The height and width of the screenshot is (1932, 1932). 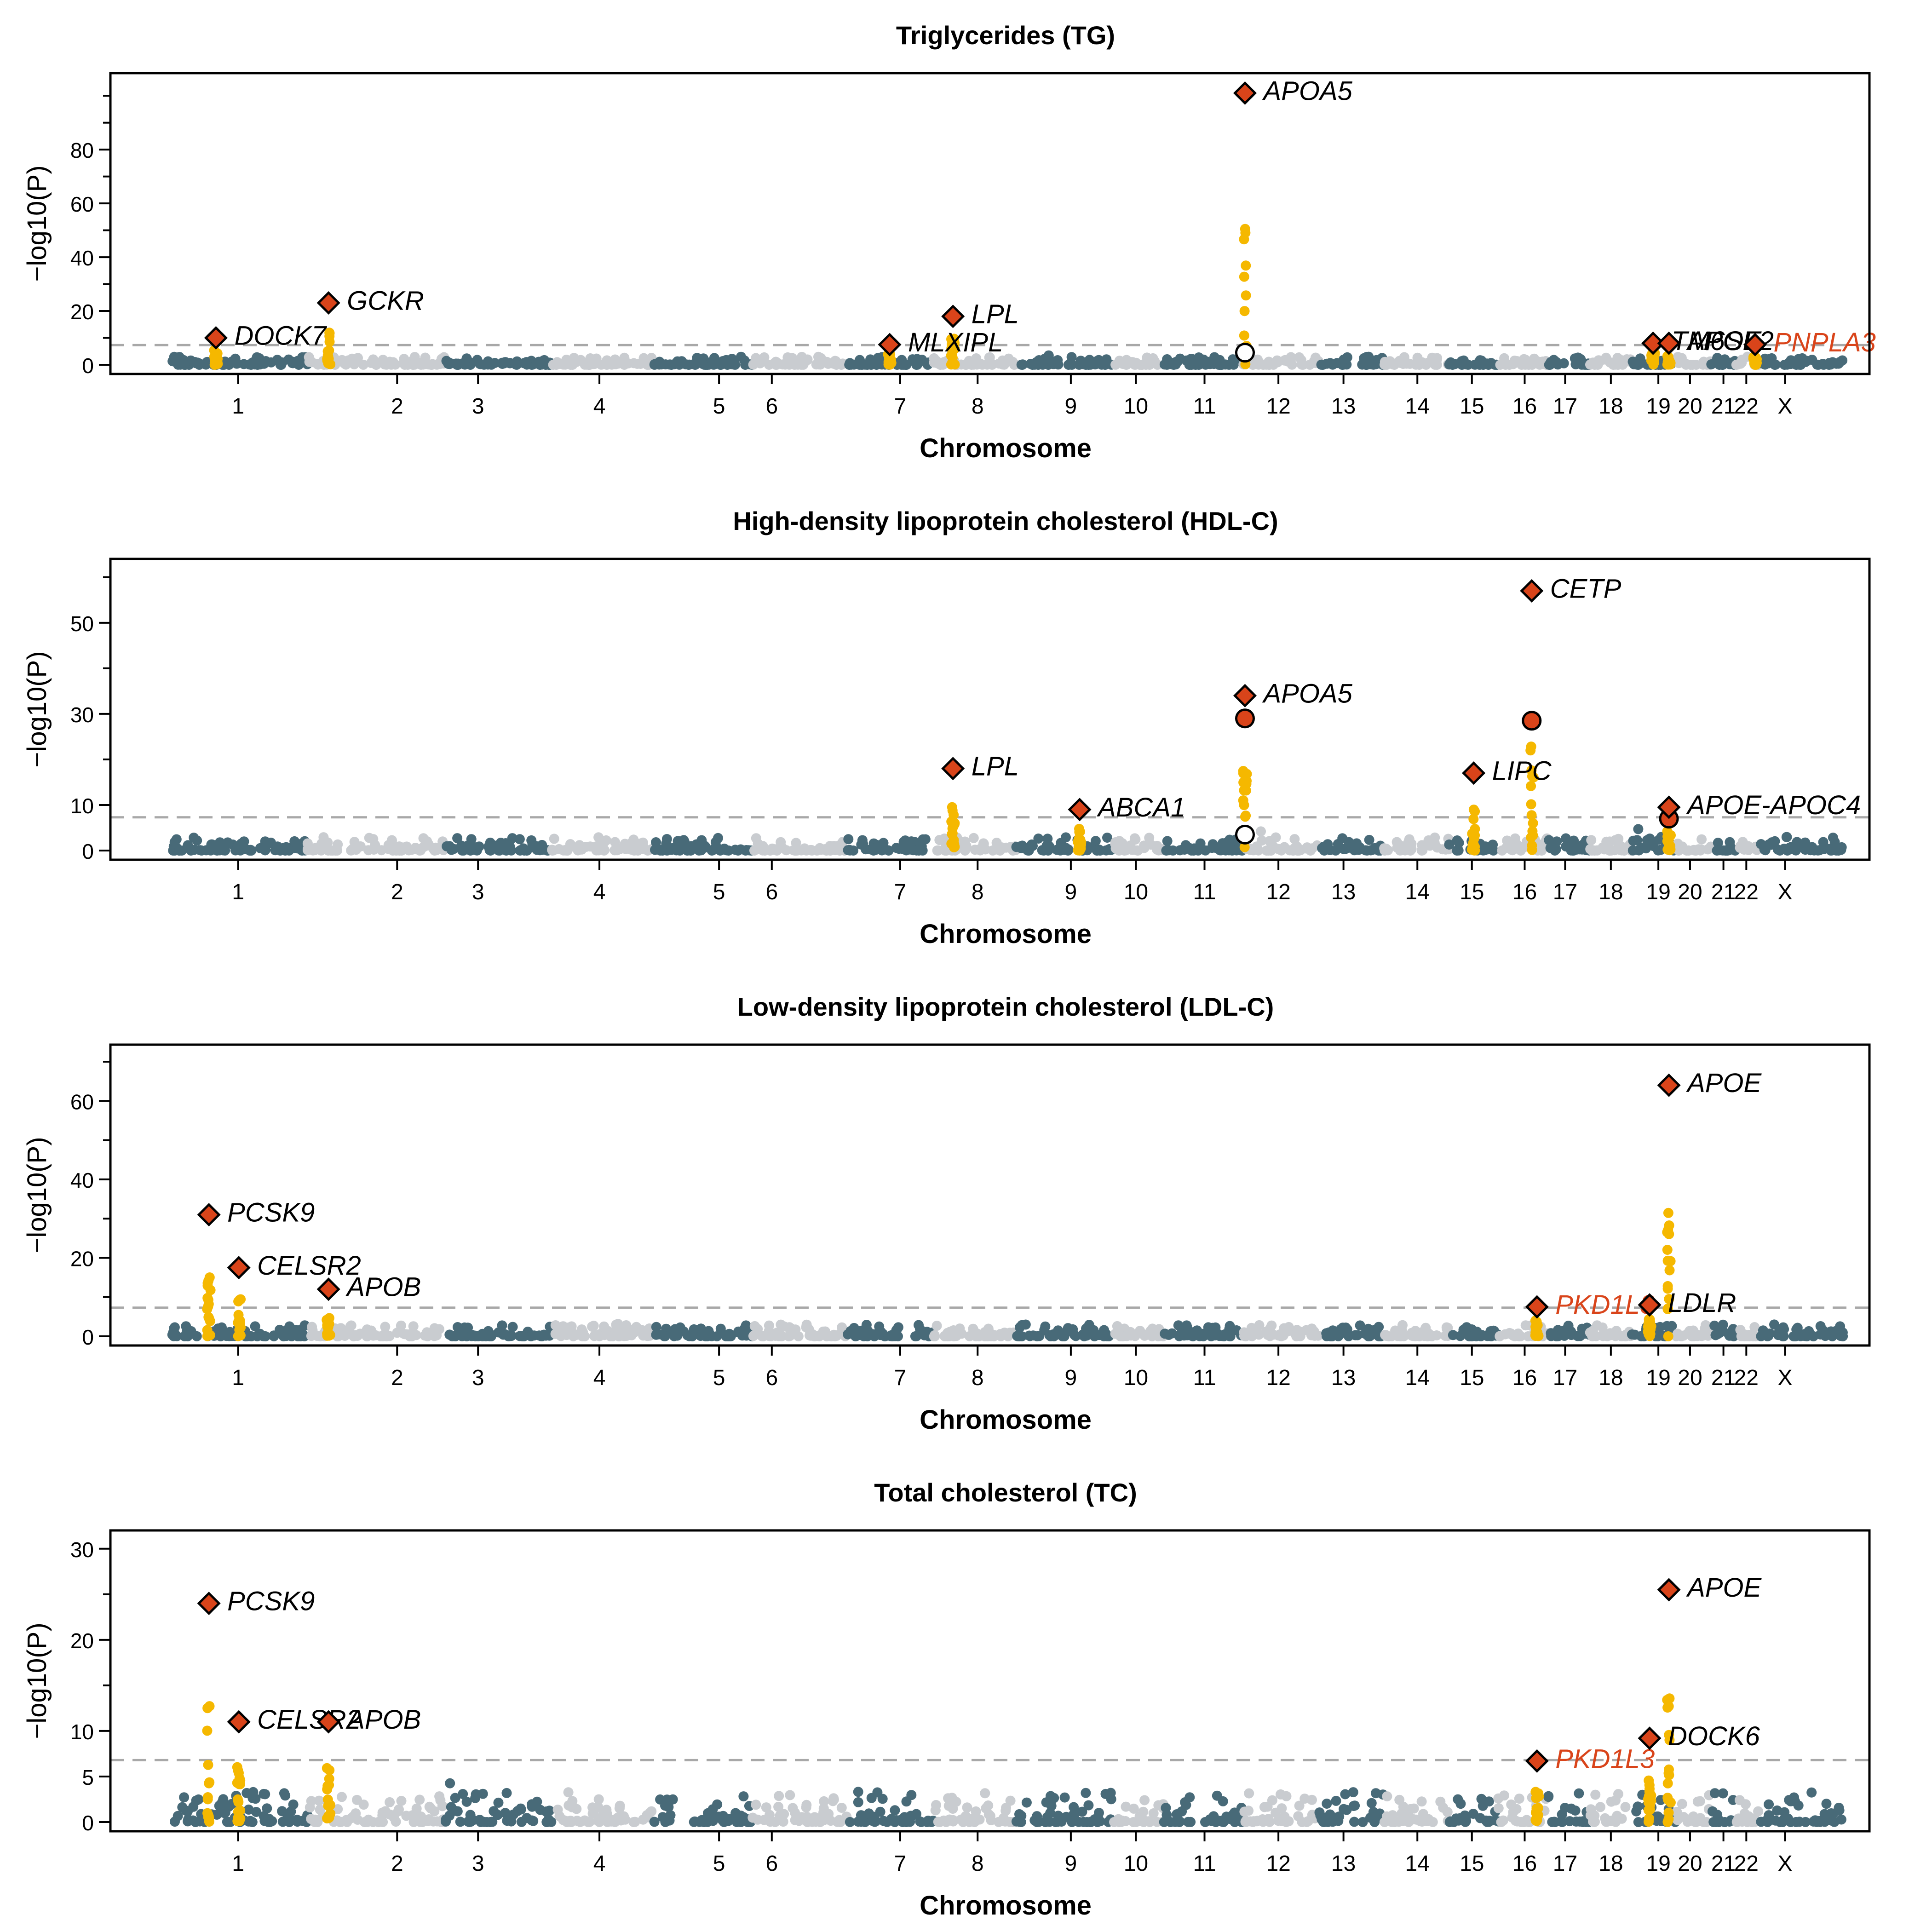 I want to click on x-tick-label: 17, so click(x=1565, y=892).